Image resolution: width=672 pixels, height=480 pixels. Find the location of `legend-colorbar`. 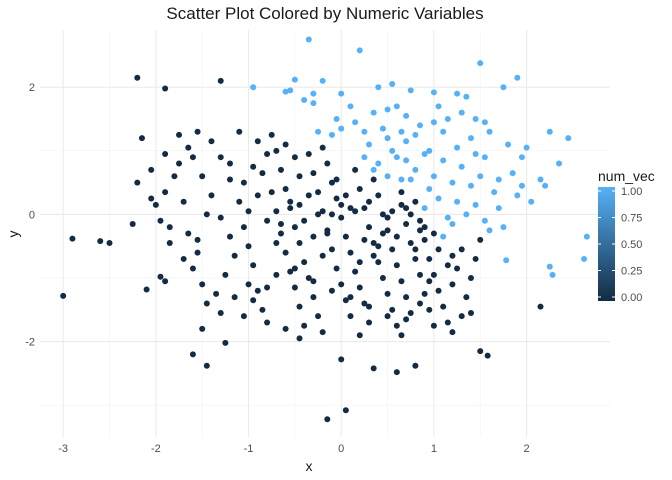

legend-colorbar is located at coordinates (606, 244).